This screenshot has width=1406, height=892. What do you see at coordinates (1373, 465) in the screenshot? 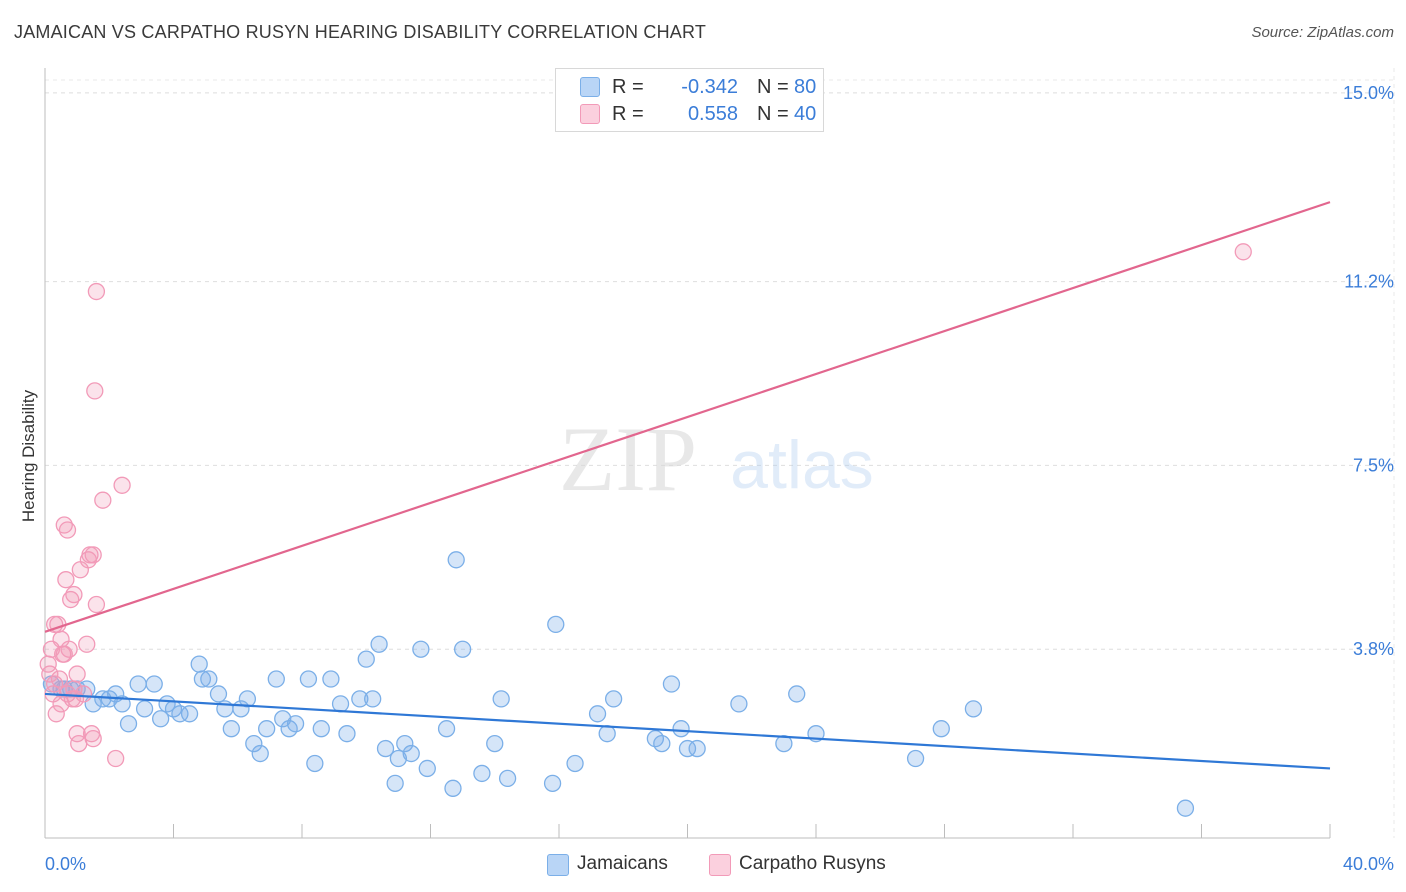
I see `y-tick-label: 7.5%` at bounding box center [1373, 465].